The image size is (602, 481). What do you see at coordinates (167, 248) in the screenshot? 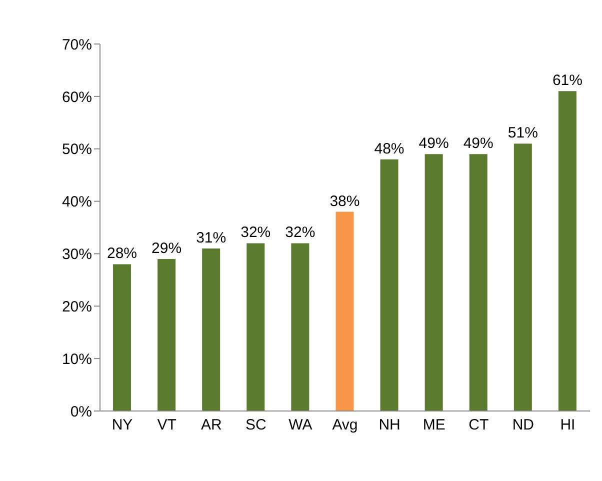
I see `data-label: 29%` at bounding box center [167, 248].